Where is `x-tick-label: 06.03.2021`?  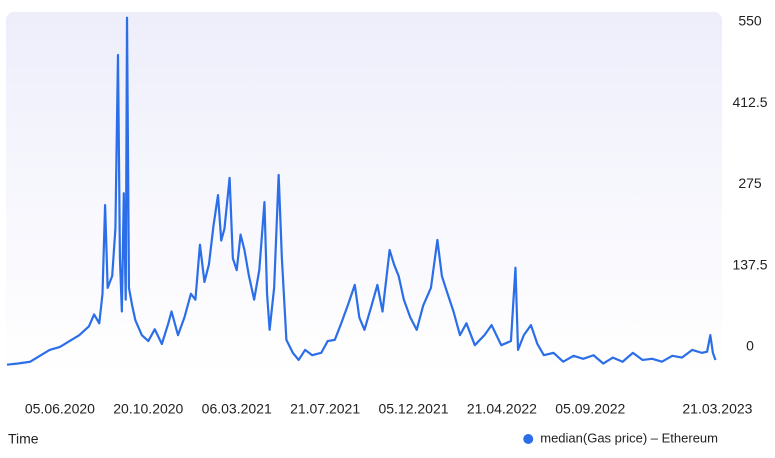
x-tick-label: 06.03.2021 is located at coordinates (237, 409).